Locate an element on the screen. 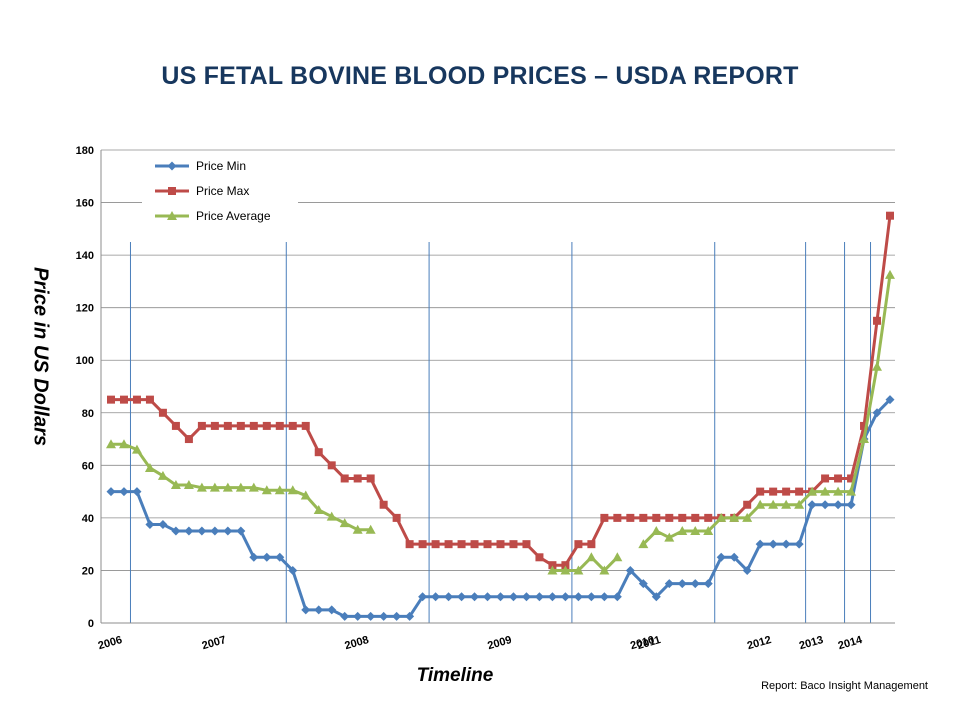 The image size is (960, 720). year-label: 2007 is located at coordinates (214, 643).